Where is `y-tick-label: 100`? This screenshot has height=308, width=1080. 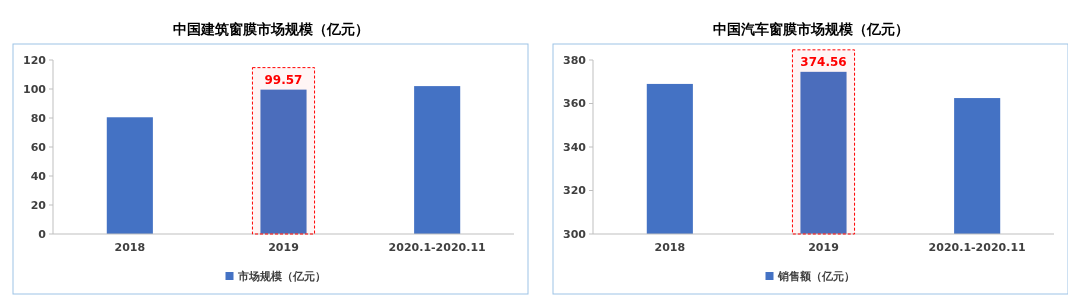 y-tick-label: 100 is located at coordinates (35, 89).